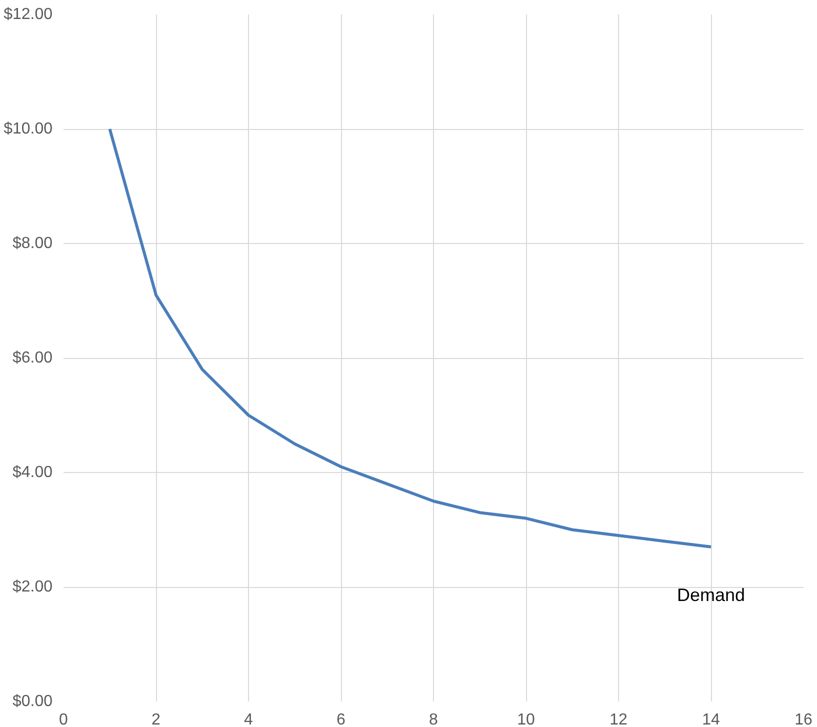 The width and height of the screenshot is (817, 727). What do you see at coordinates (619, 719) in the screenshot?
I see `x-tick-label: 12` at bounding box center [619, 719].